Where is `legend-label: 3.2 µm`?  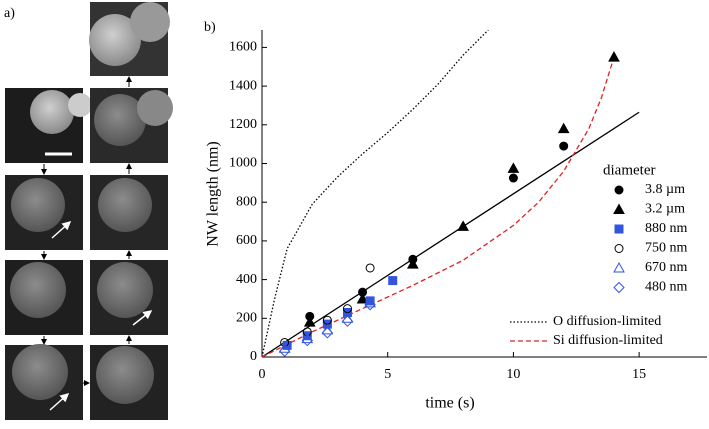
legend-label: 3.2 µm is located at coordinates (665, 209).